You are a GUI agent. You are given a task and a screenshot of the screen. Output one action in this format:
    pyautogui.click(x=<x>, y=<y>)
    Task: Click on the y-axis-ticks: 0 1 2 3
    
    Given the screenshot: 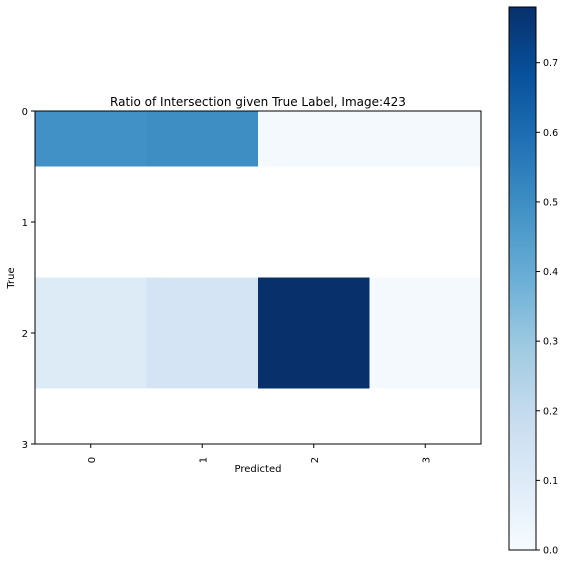 What is the action you would take?
    pyautogui.click(x=28, y=279)
    